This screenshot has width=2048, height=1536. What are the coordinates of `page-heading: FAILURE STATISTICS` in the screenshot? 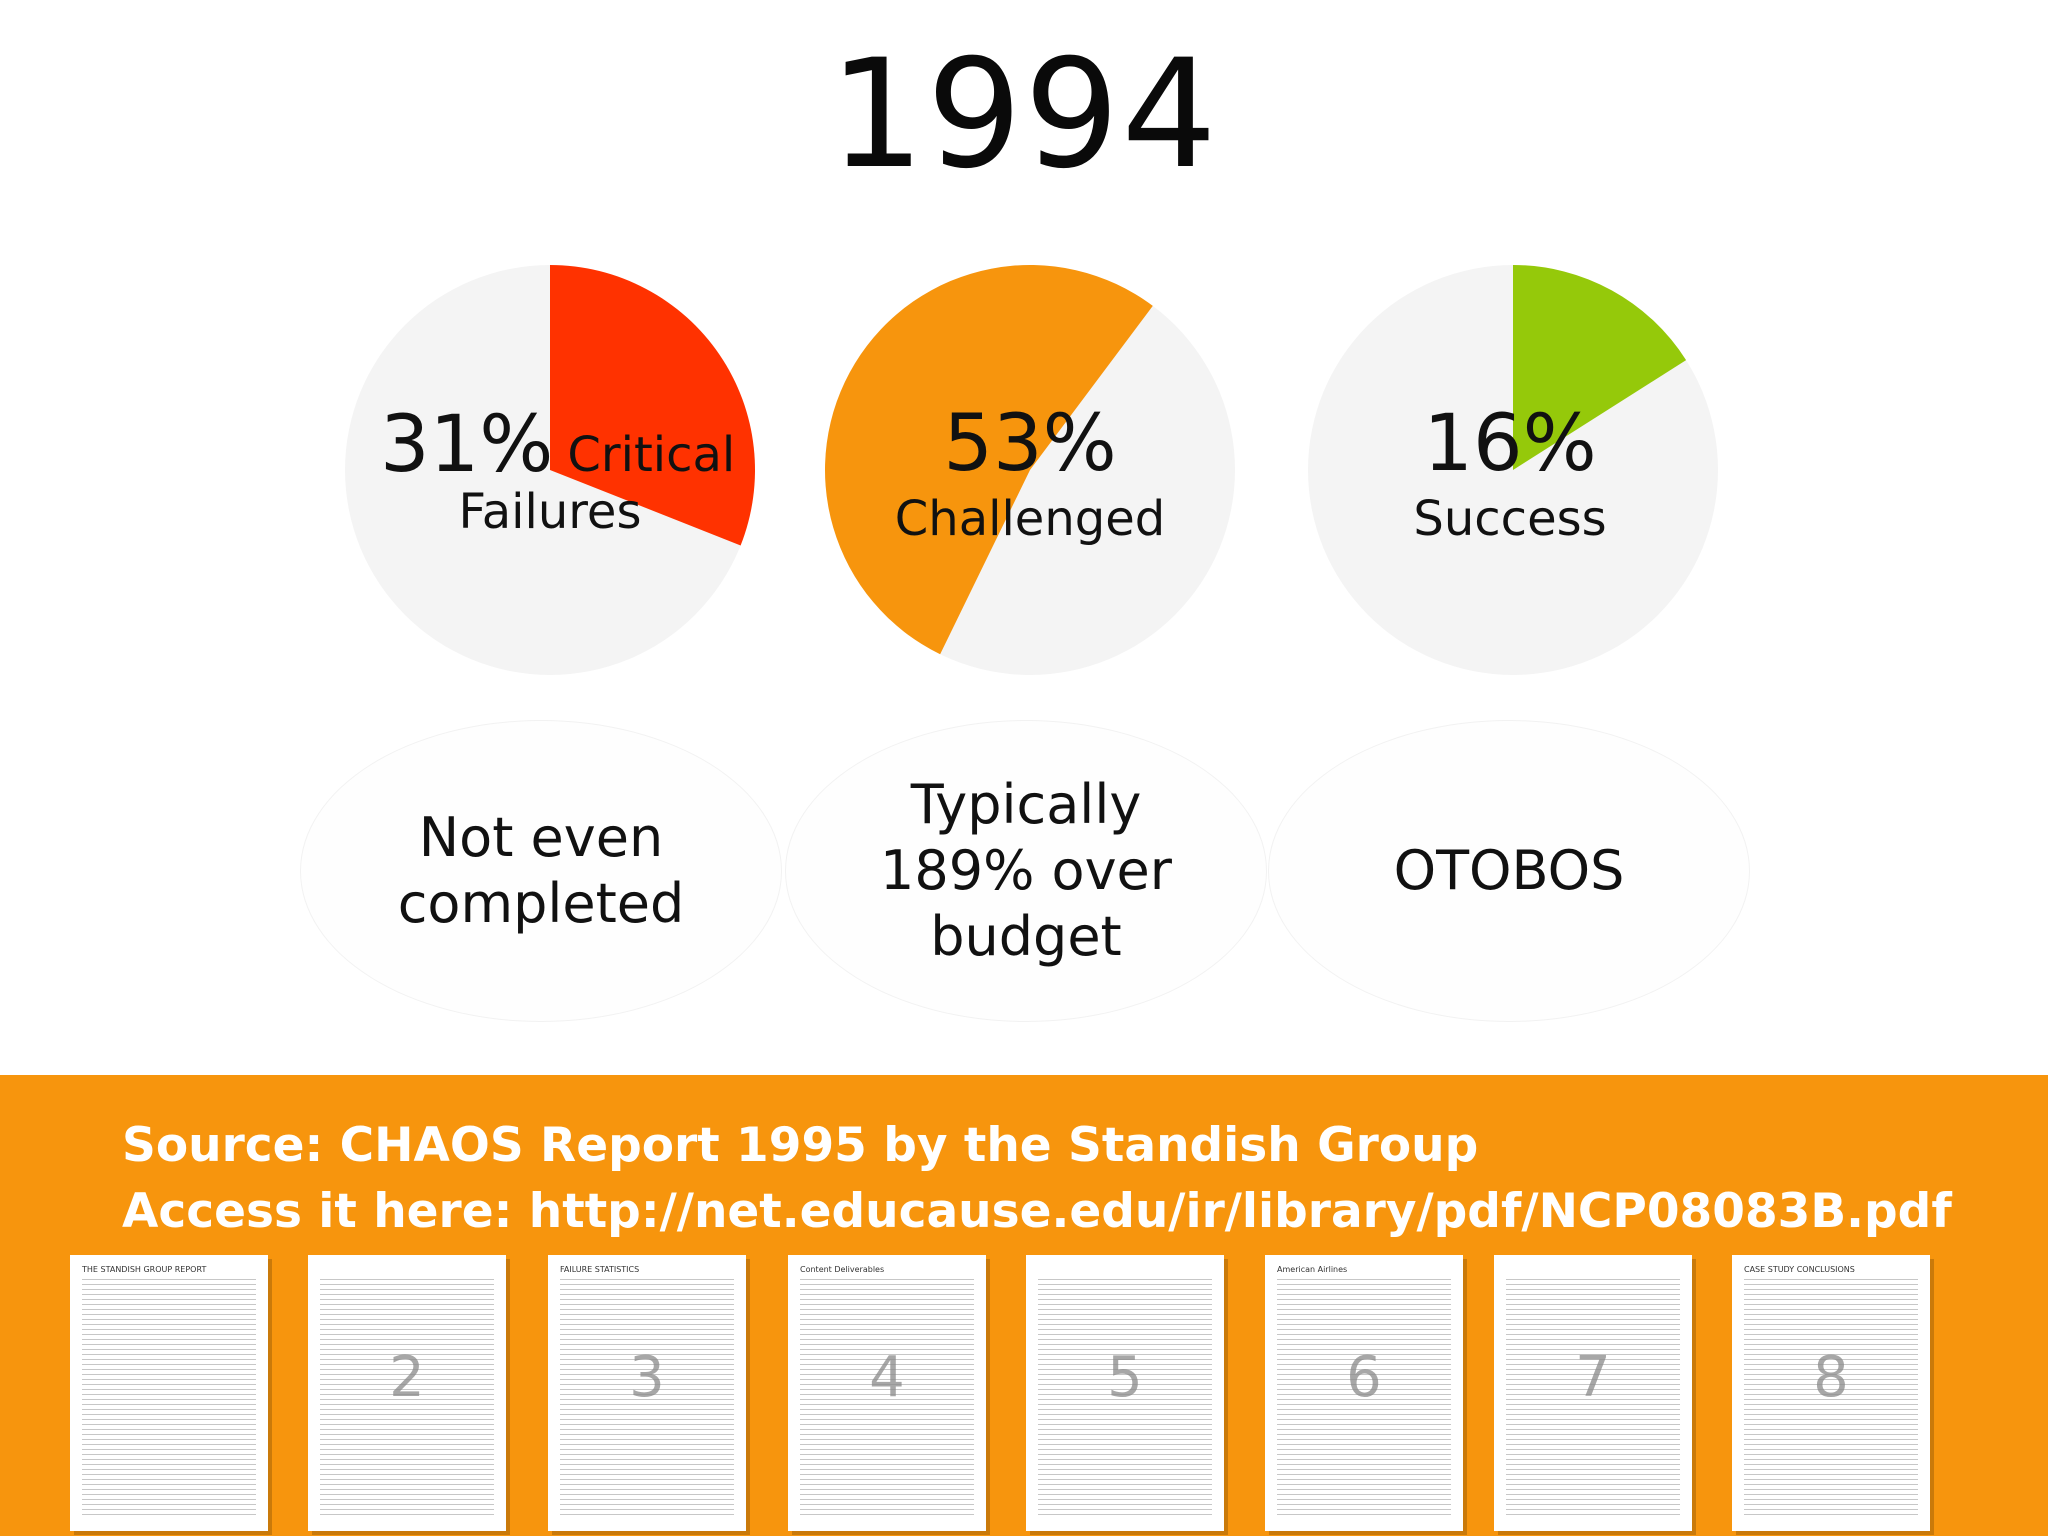 It's located at (600, 1269).